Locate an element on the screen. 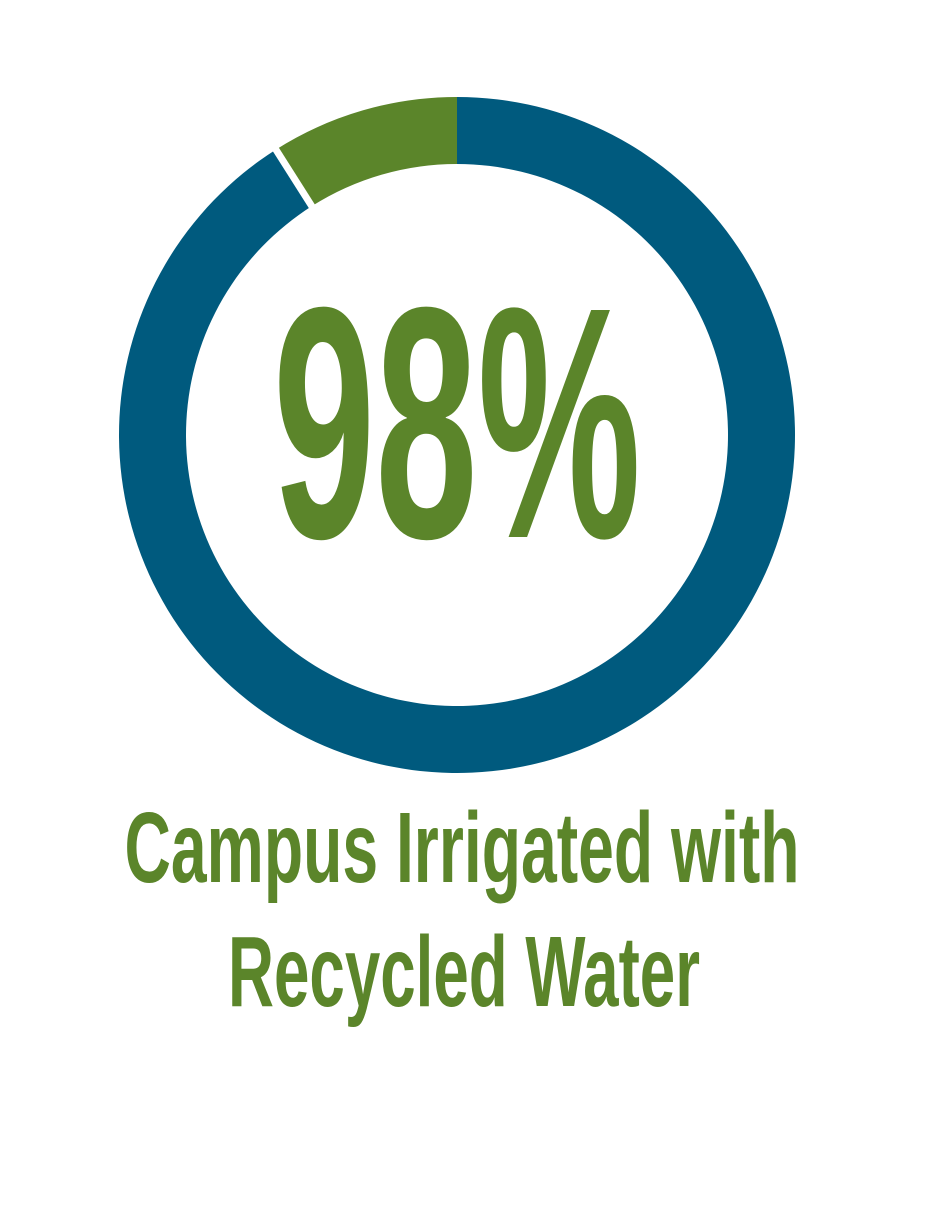  title-line: Campus Irrigated with is located at coordinates (462, 848).